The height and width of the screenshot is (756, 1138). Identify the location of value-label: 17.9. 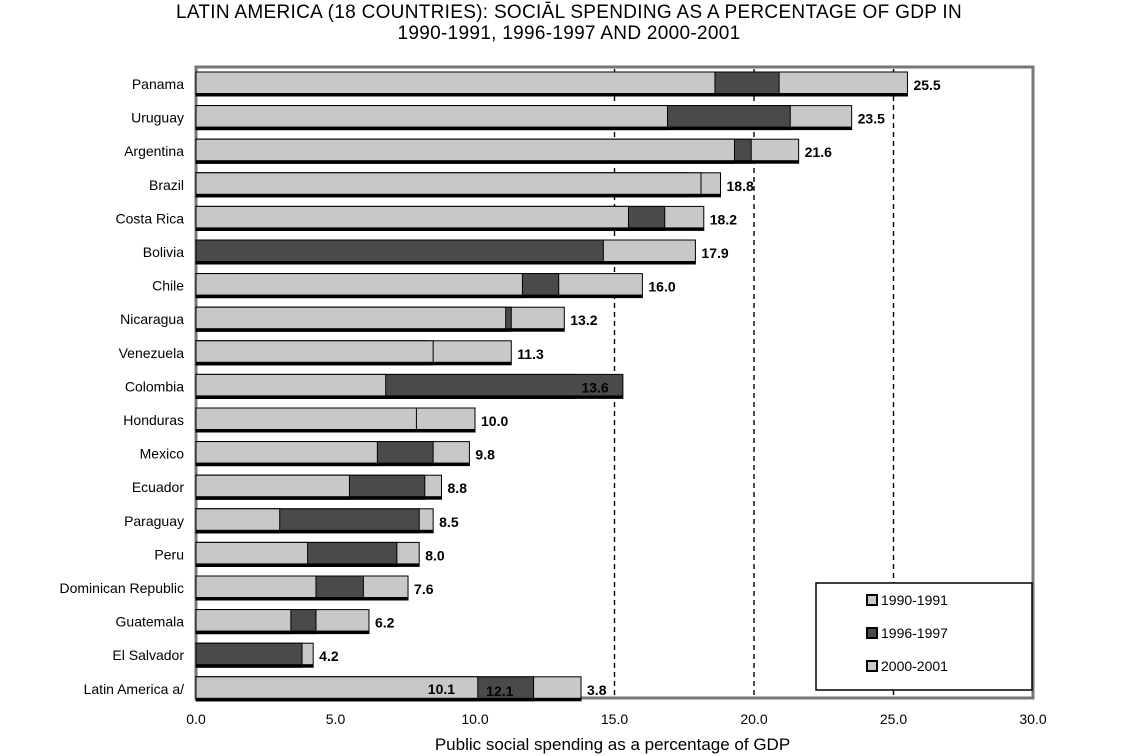
(714, 253).